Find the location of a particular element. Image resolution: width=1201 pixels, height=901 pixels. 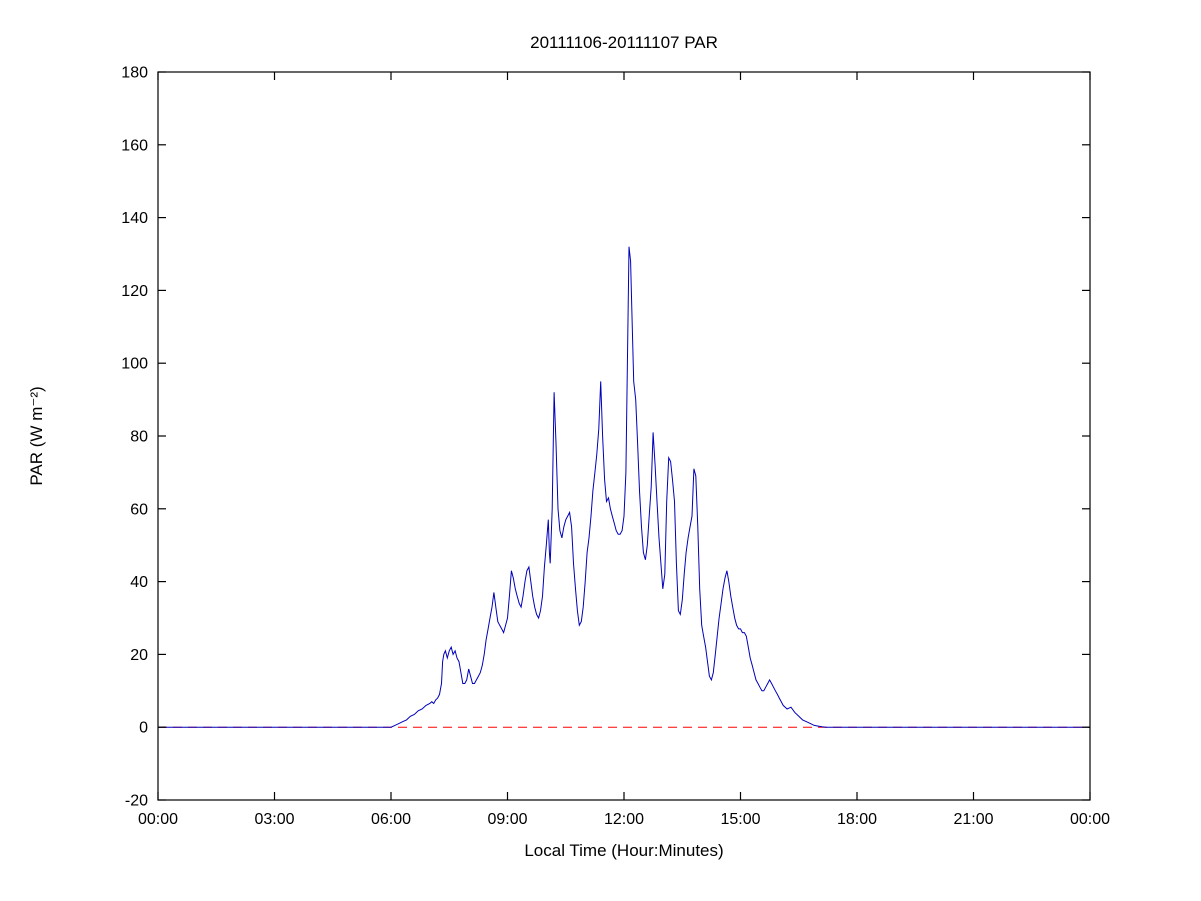

y-axis-label: PAR (W m⁻²) is located at coordinates (36, 435).